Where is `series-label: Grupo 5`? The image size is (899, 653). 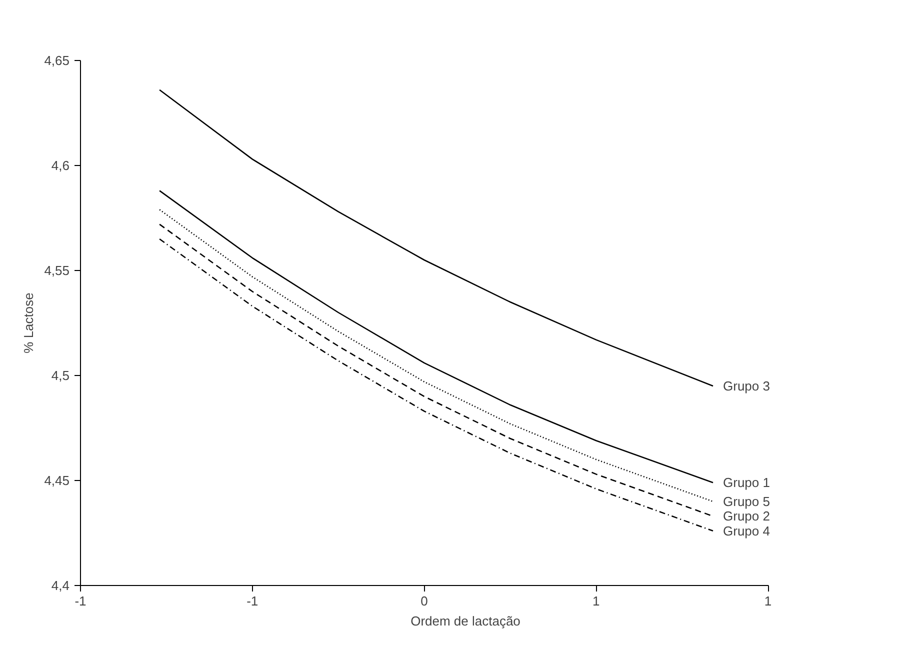 series-label: Grupo 5 is located at coordinates (746, 501).